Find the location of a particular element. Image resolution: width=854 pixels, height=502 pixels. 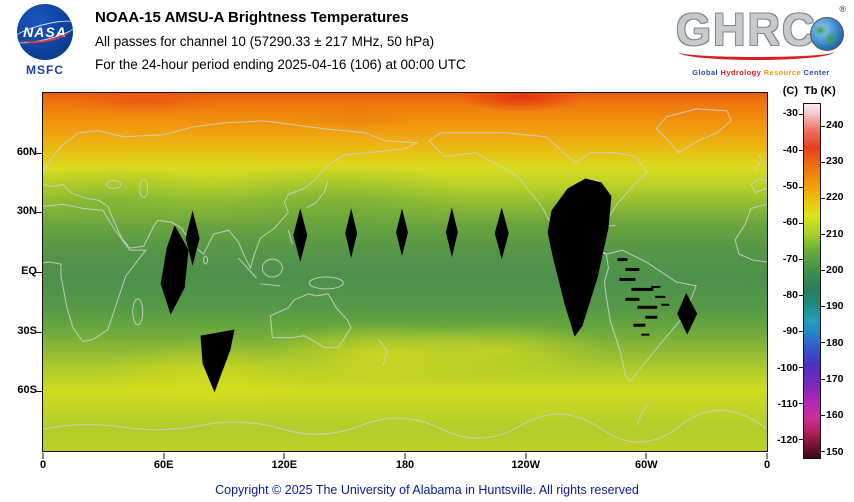

colorbar-c-tick-label: -40 is located at coordinates (790, 149).